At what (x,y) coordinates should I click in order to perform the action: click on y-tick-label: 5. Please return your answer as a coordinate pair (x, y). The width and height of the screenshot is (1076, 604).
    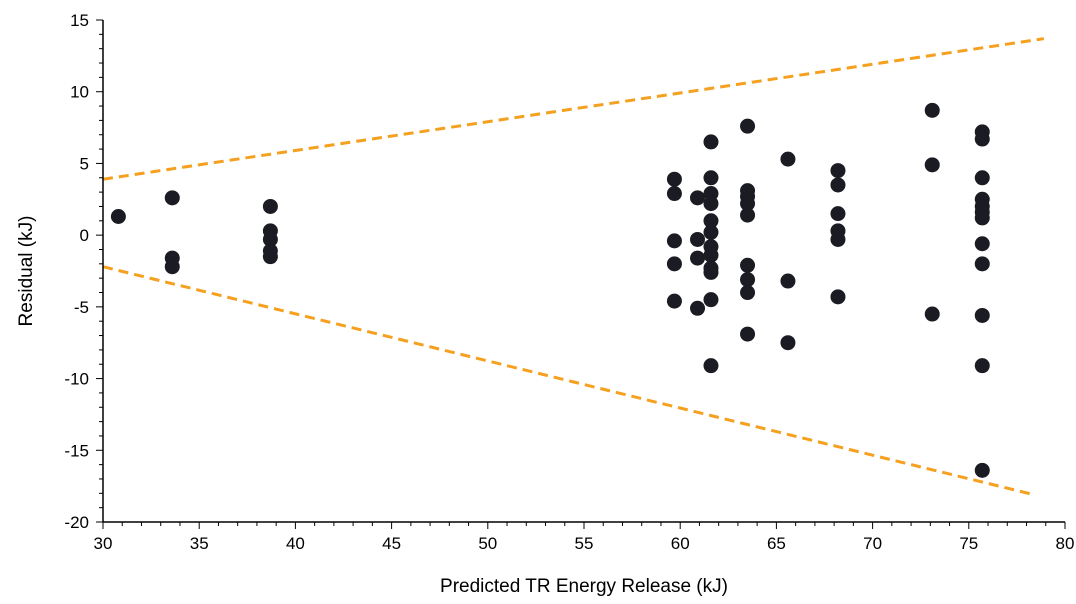
    Looking at the image, I should click on (84, 163).